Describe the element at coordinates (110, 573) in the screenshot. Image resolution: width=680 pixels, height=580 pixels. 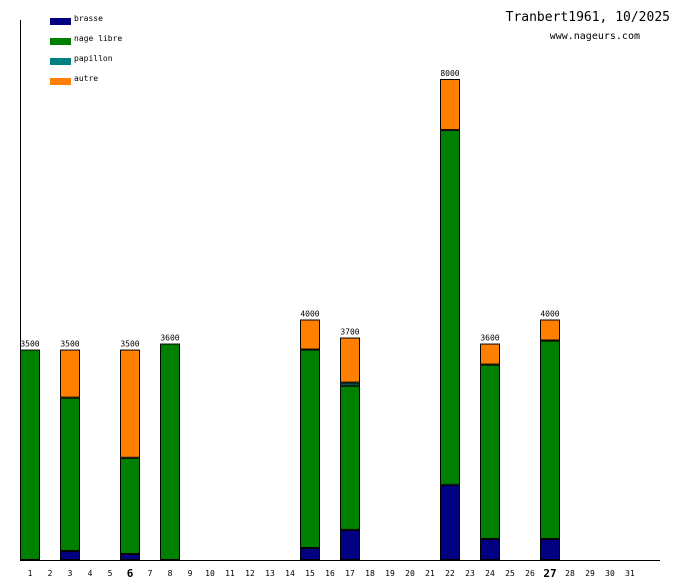
I see `x-tick-label-day-5: 5` at that location.